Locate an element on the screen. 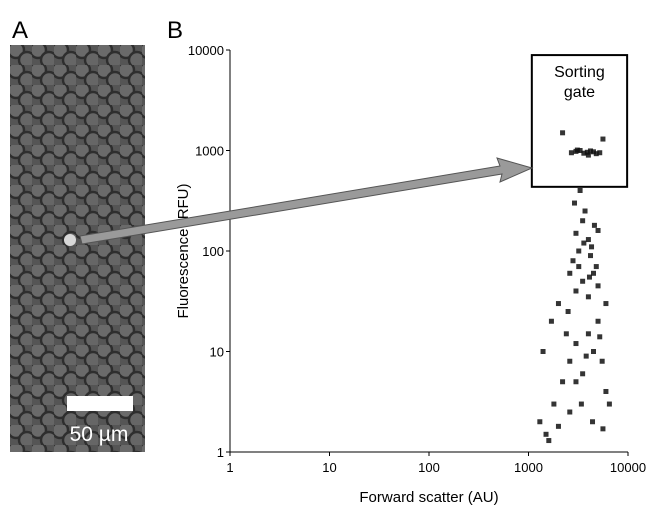 Image resolution: width=654 pixels, height=513 pixels. scale-bar-label: 50 µm is located at coordinates (99, 434).